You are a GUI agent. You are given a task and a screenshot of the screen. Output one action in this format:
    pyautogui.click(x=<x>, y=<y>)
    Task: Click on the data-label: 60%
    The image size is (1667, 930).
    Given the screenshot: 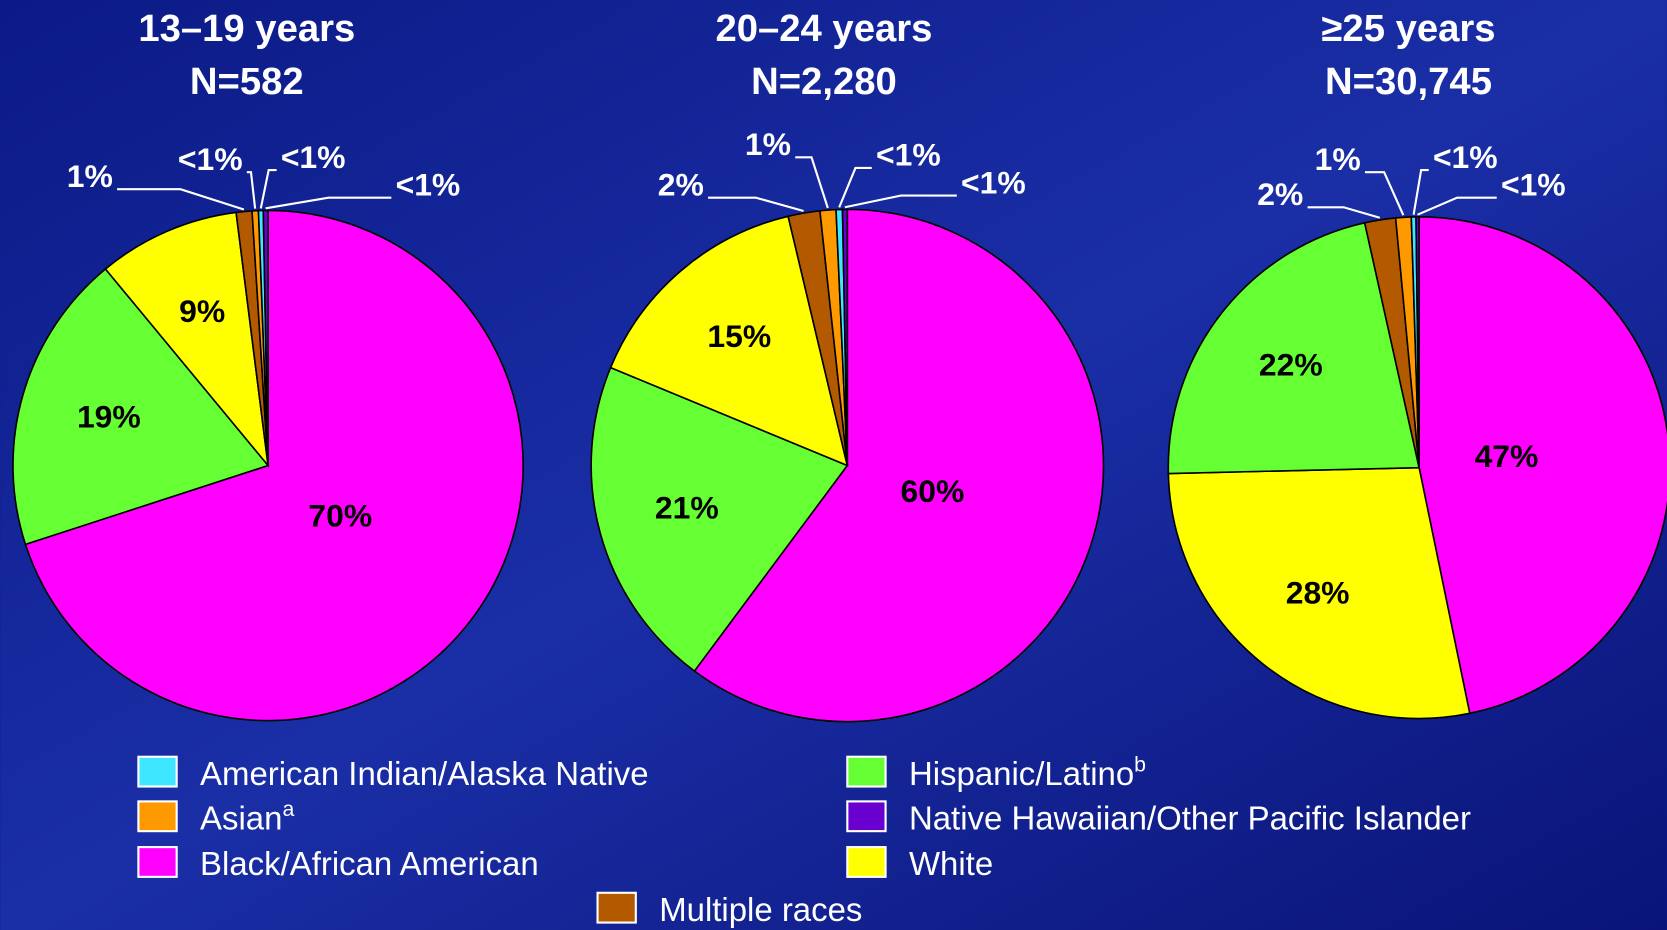 What is the action you would take?
    pyautogui.click(x=933, y=491)
    